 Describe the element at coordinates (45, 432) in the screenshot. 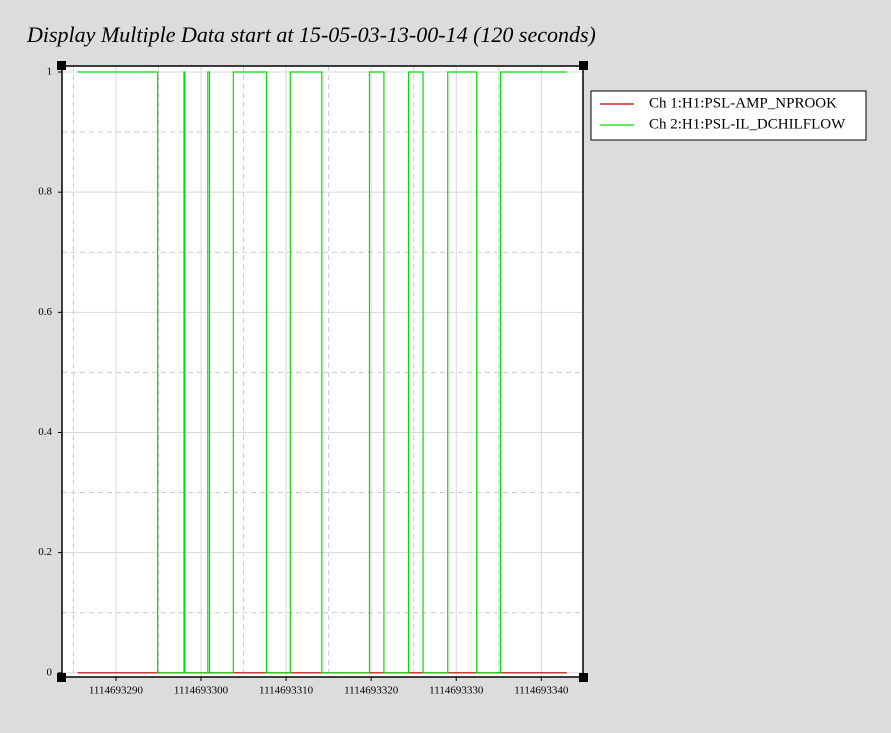

I see `y-tick-label: 0.4` at that location.